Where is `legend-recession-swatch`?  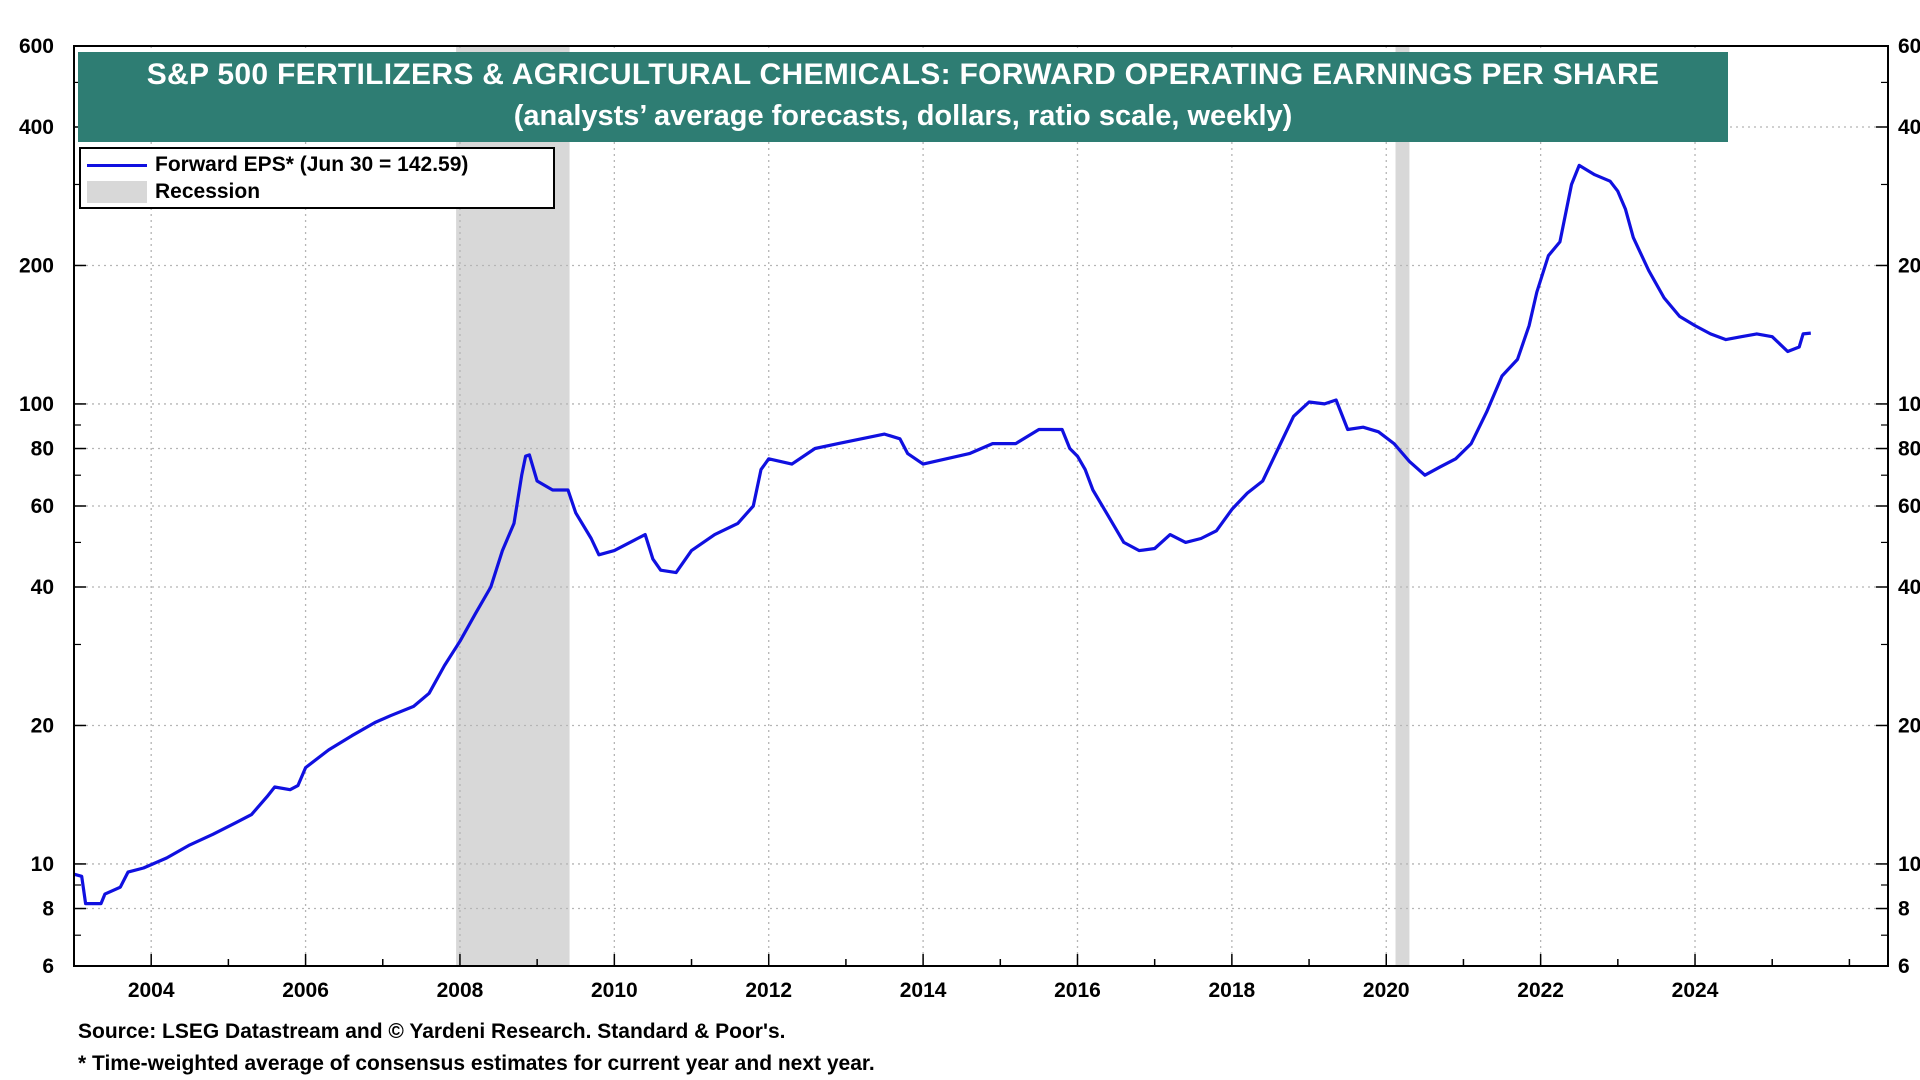
legend-recession-swatch is located at coordinates (117, 192).